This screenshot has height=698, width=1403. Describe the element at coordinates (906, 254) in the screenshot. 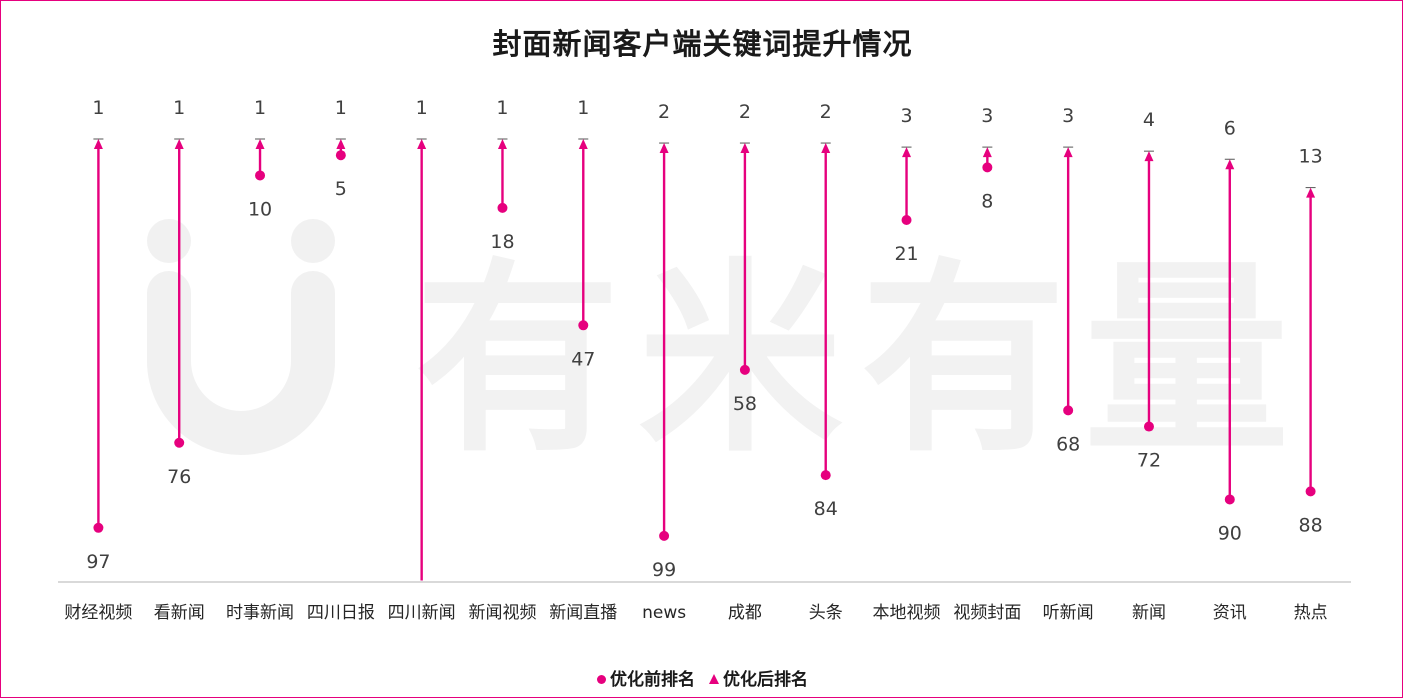

I see `before-label: 21` at that location.